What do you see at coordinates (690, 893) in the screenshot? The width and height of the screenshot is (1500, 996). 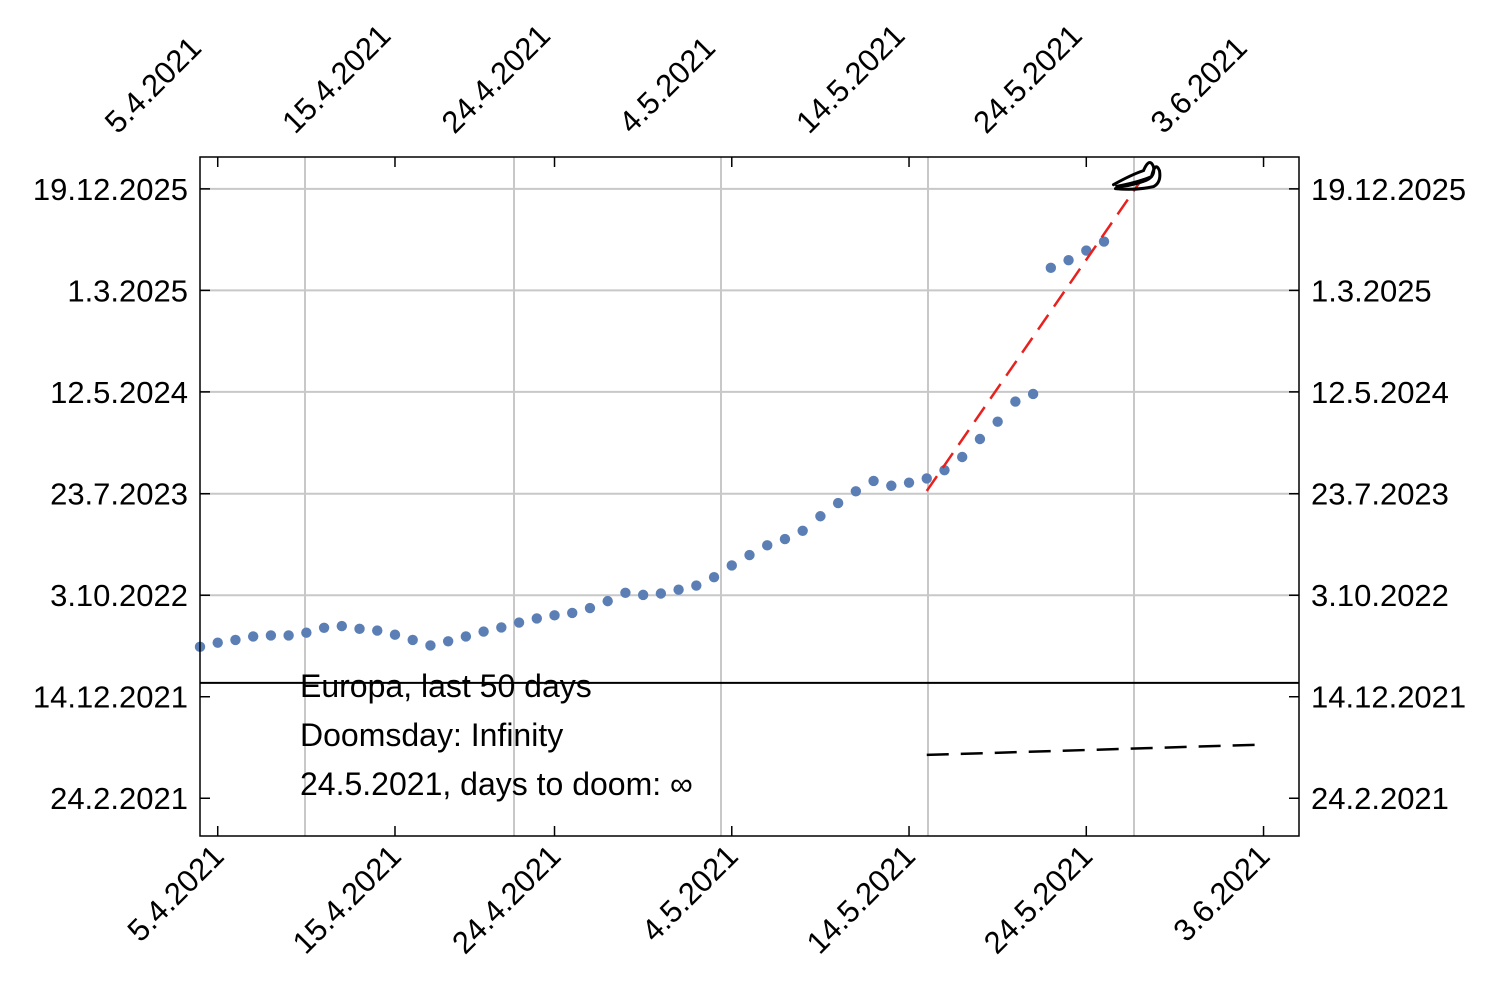 I see `x-tick-label: 4.5.2021` at bounding box center [690, 893].